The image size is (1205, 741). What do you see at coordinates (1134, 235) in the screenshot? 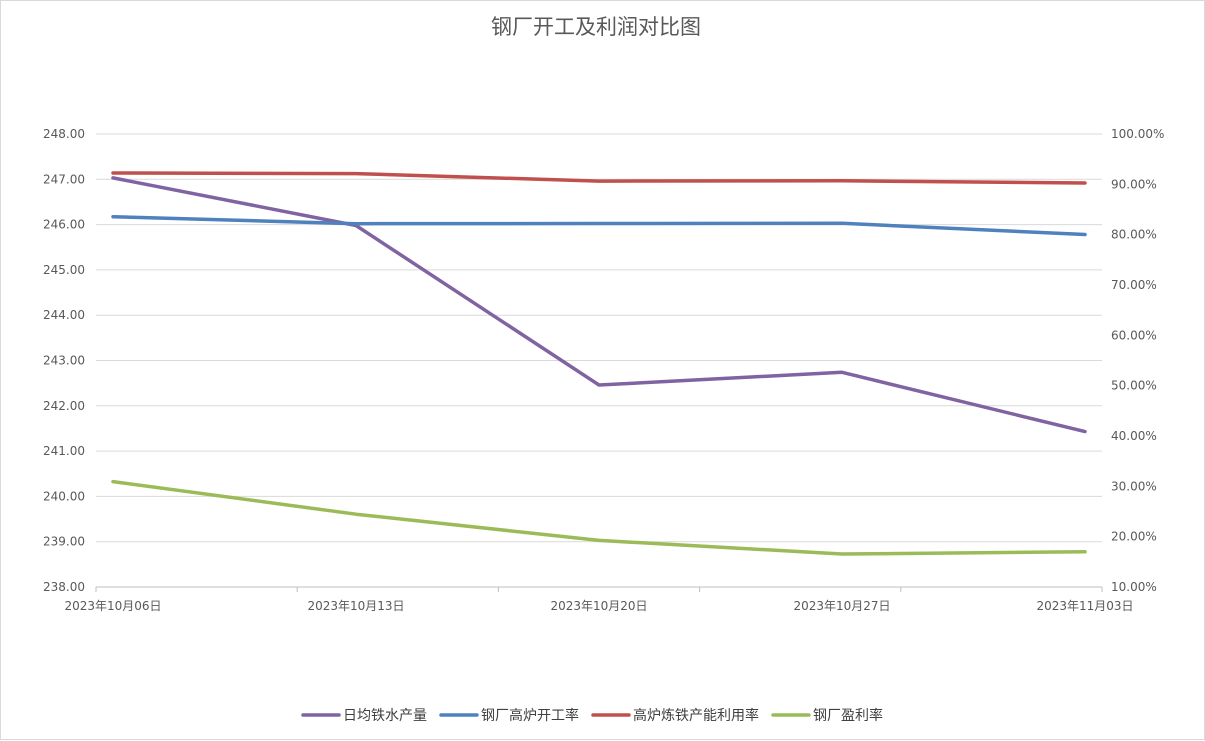
I see `y-right-tick-label: 80.00%` at bounding box center [1134, 235].